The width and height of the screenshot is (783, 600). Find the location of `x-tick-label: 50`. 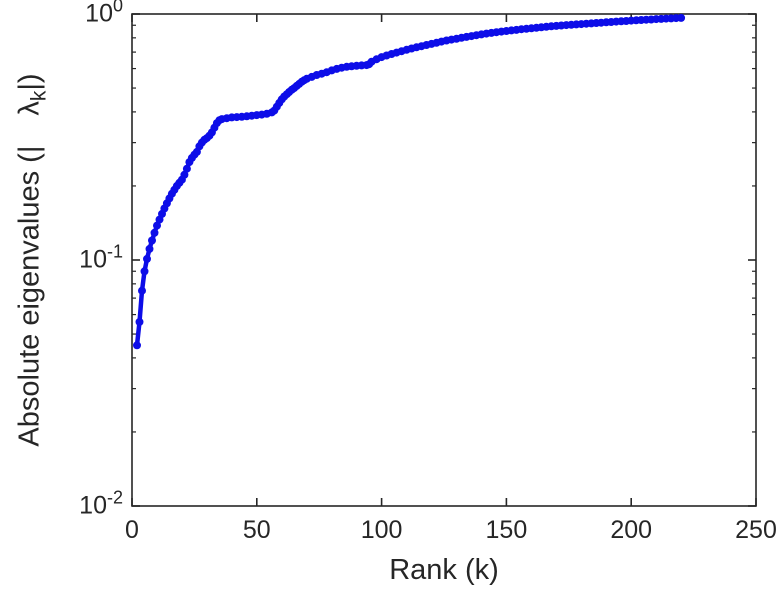

x-tick-label: 50 is located at coordinates (256, 530).